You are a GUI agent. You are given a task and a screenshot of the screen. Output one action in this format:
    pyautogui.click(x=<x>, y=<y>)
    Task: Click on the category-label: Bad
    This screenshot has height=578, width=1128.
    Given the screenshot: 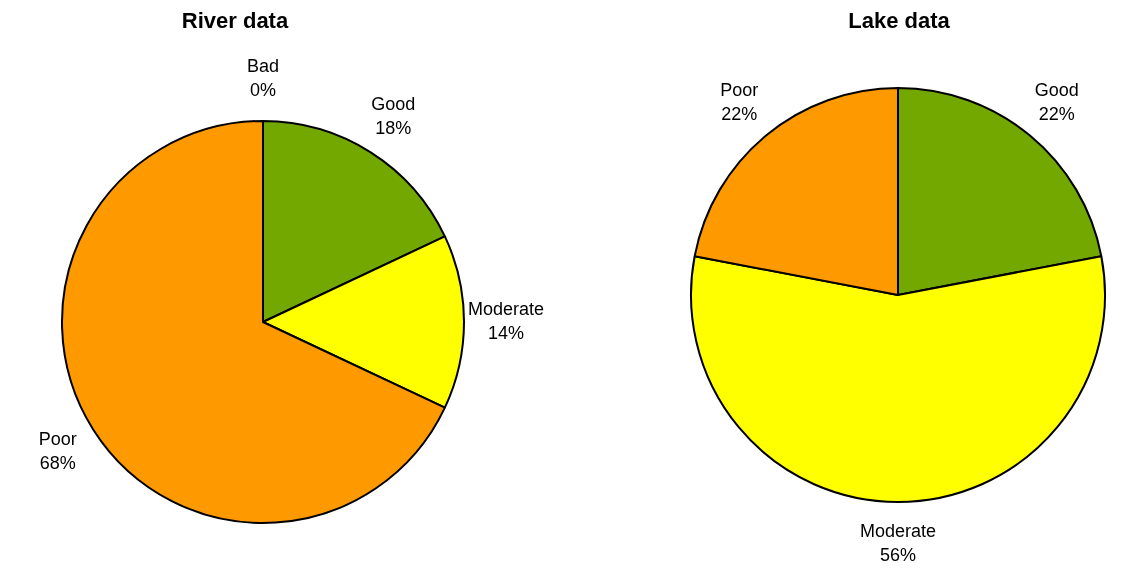 What is the action you would take?
    pyautogui.click(x=263, y=65)
    